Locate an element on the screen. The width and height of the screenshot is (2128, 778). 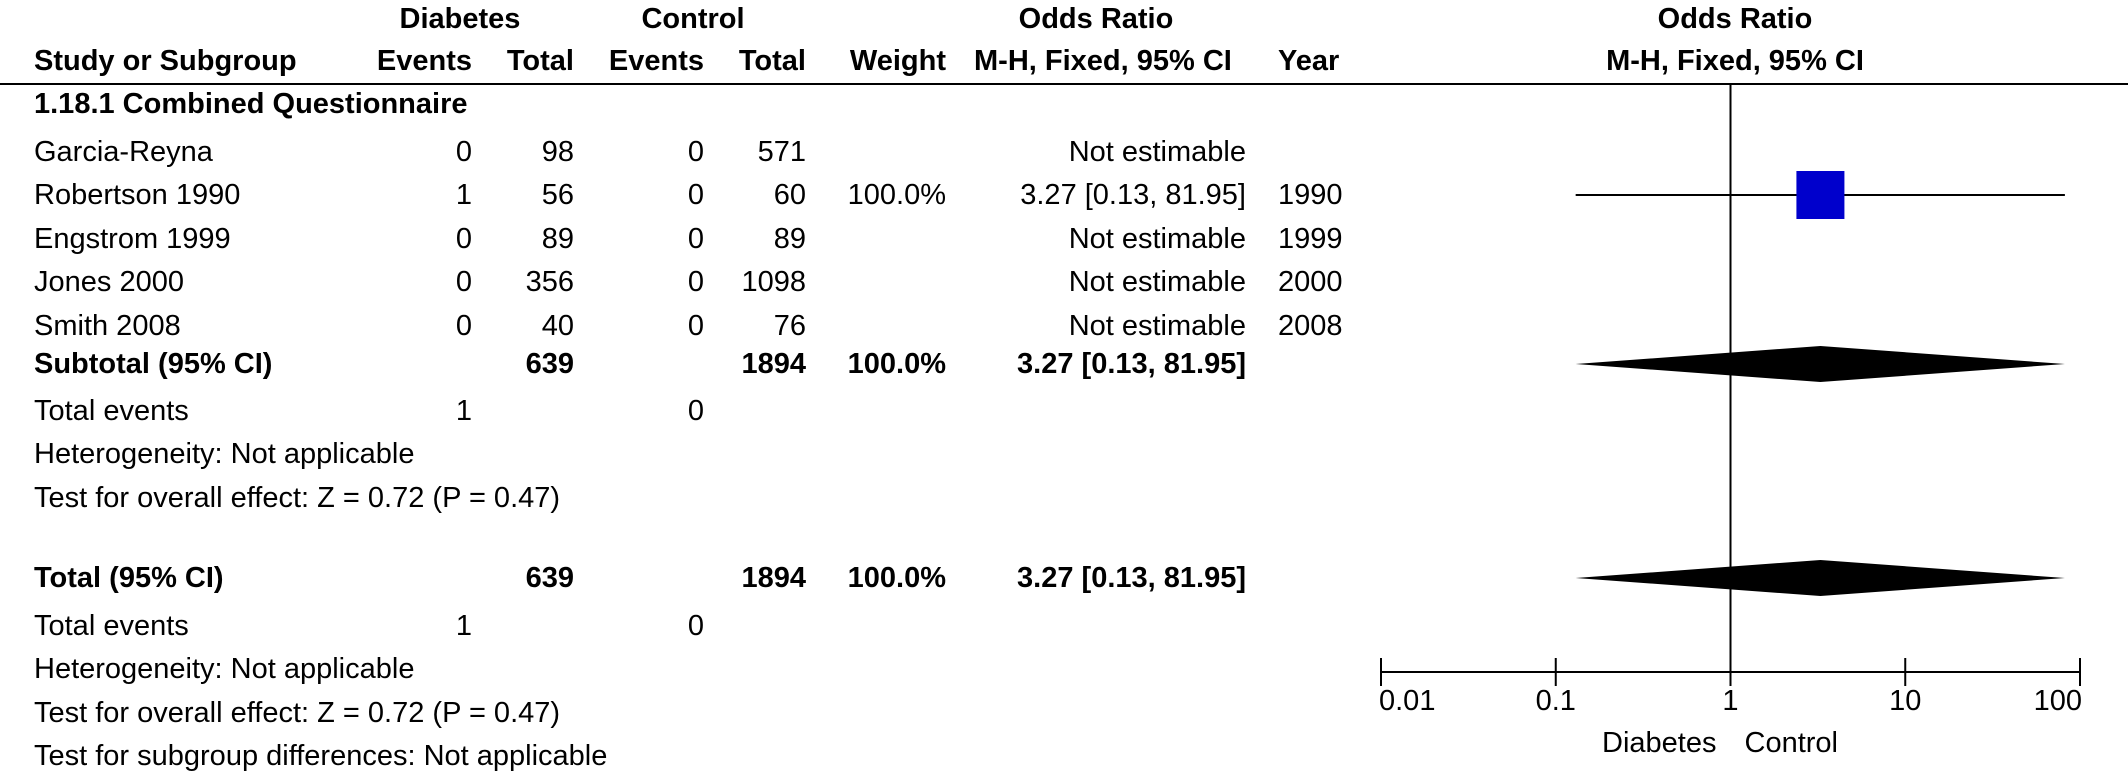
total-total1: 639 is located at coordinates (549, 578).